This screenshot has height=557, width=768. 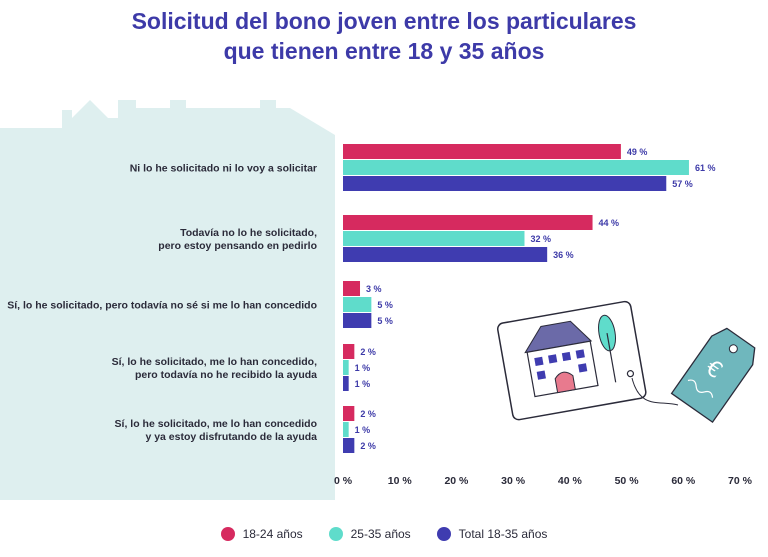 What do you see at coordinates (385, 321) in the screenshot?
I see `value-label-3-series-3: 5 %` at bounding box center [385, 321].